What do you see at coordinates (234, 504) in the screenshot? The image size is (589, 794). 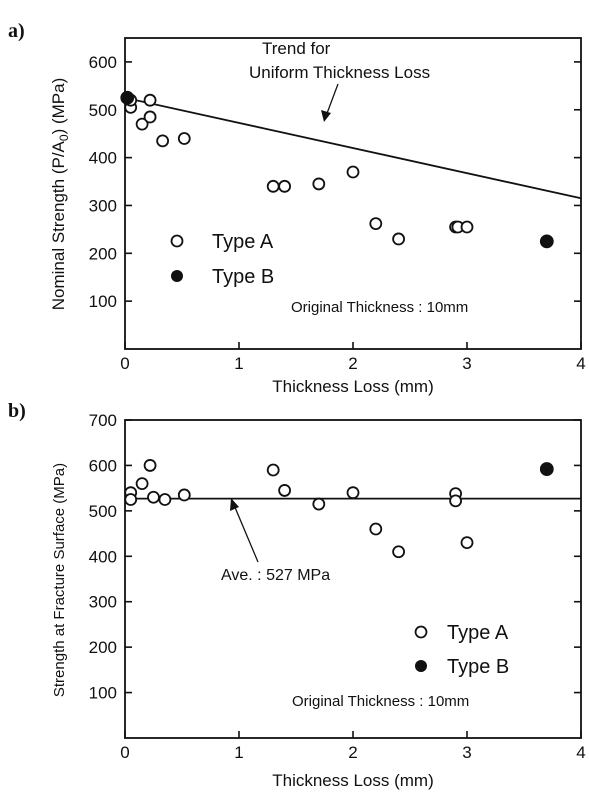 I see `panel-b-annotation-arrowhead` at bounding box center [234, 504].